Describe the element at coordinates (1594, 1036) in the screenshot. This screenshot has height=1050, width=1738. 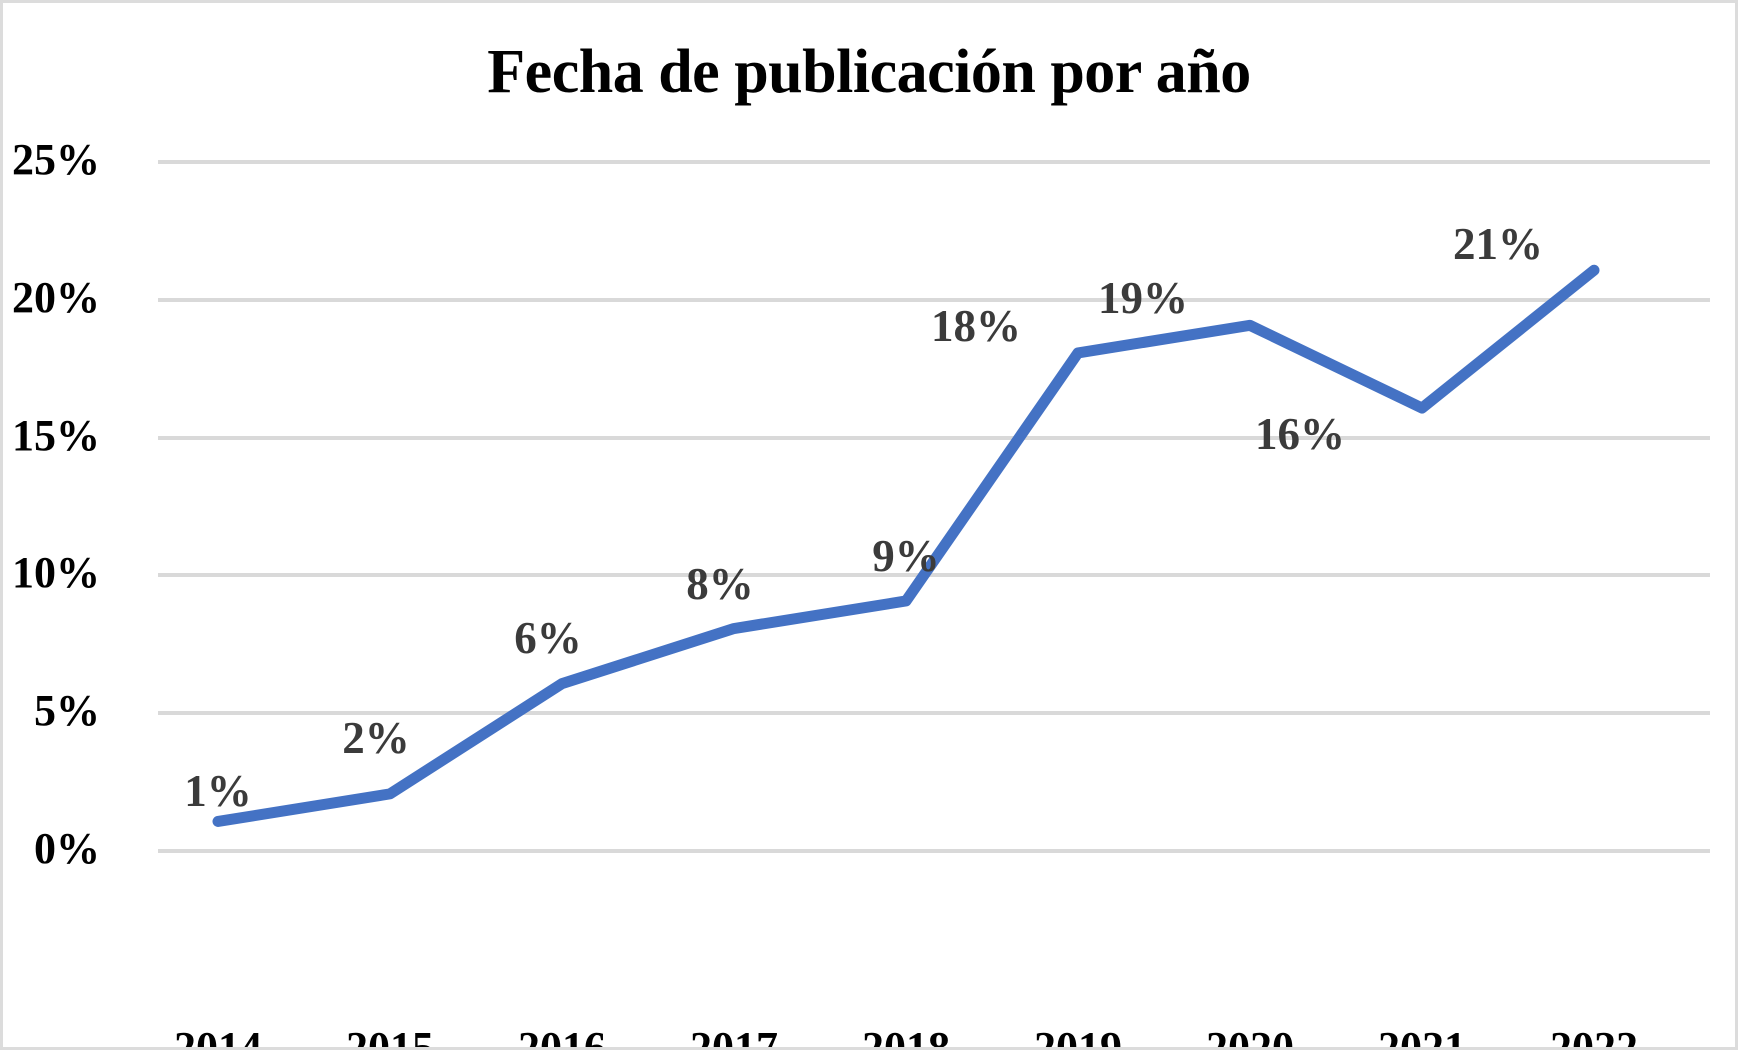
I see `xtick-label-2022: 2022` at that location.